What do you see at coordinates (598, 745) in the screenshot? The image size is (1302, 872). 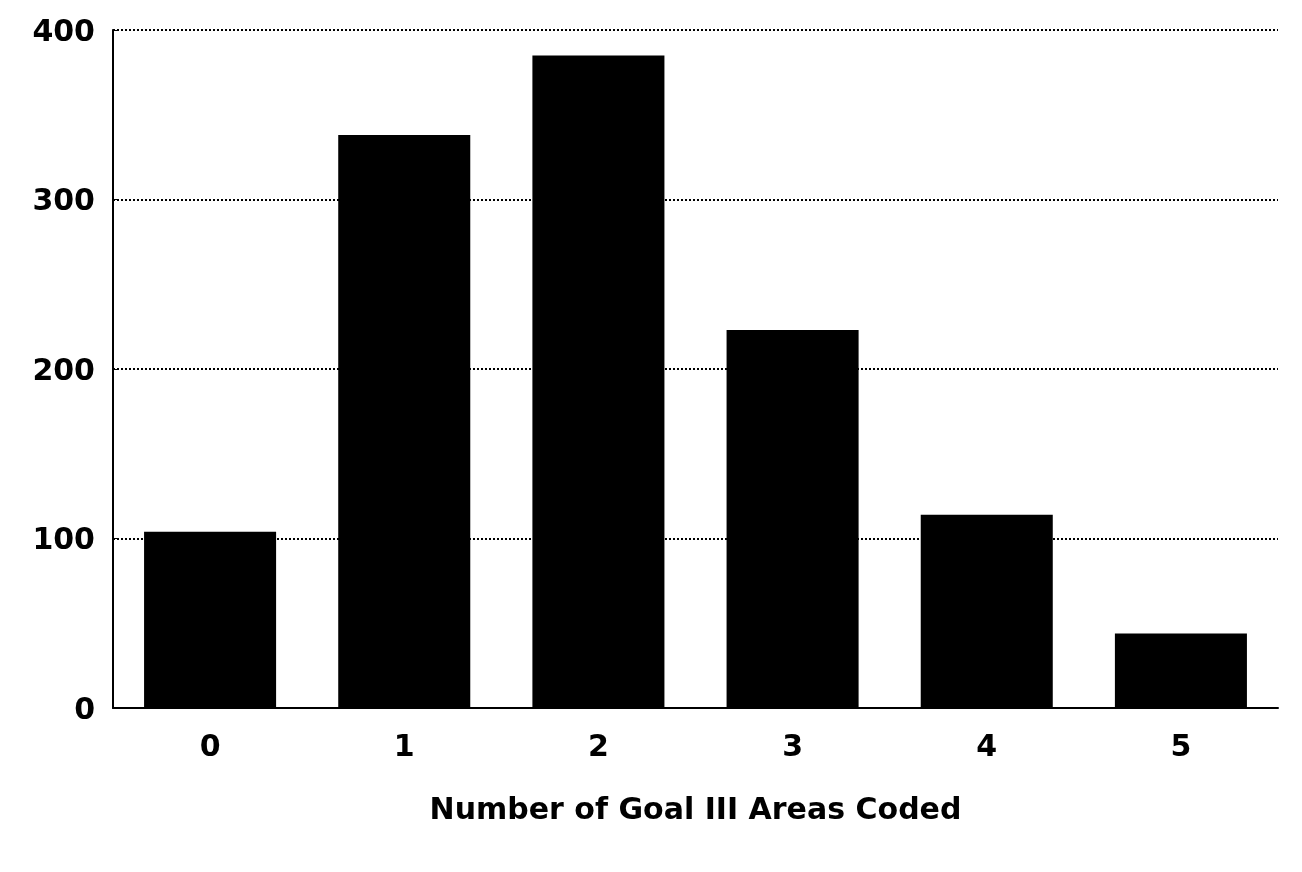 I see `x-tick-label: 2` at bounding box center [598, 745].